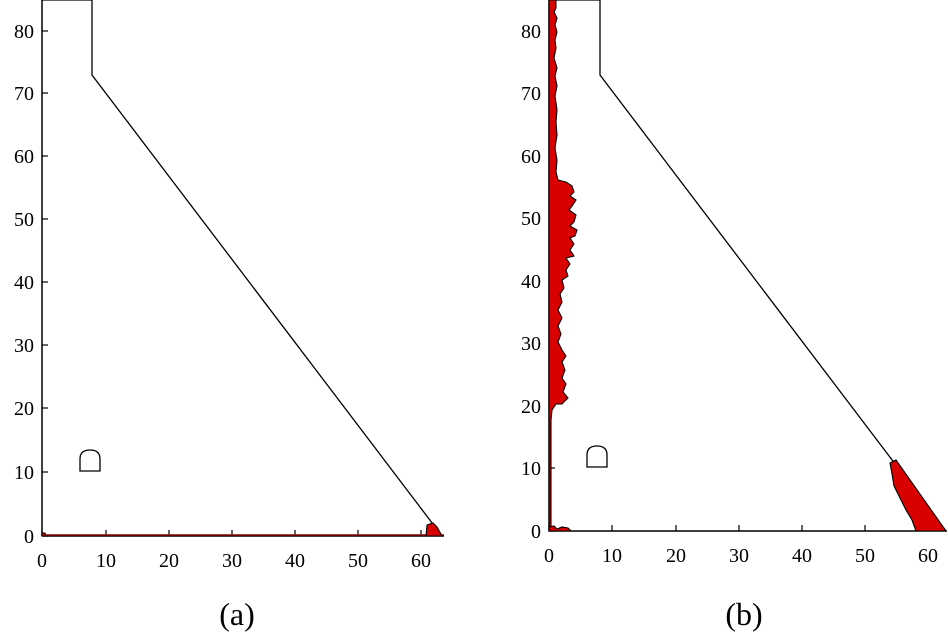  Describe the element at coordinates (531, 469) in the screenshot. I see `panel-b-y-tick-10: 10` at that location.